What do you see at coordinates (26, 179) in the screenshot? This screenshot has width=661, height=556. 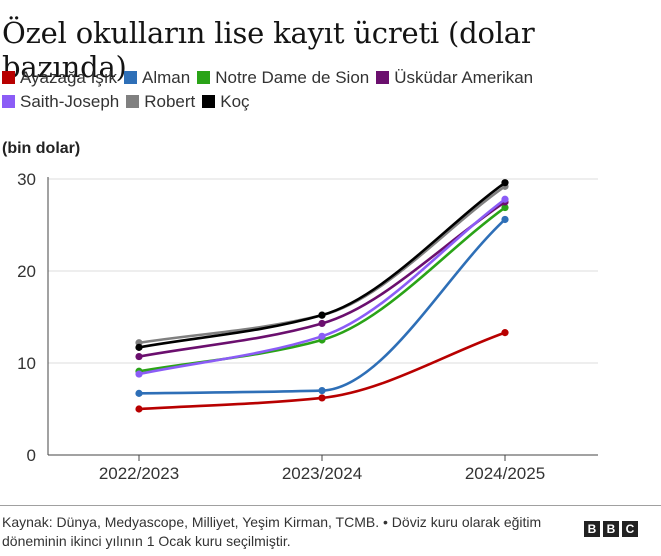 I see `y-tick-label: 30` at bounding box center [26, 179].